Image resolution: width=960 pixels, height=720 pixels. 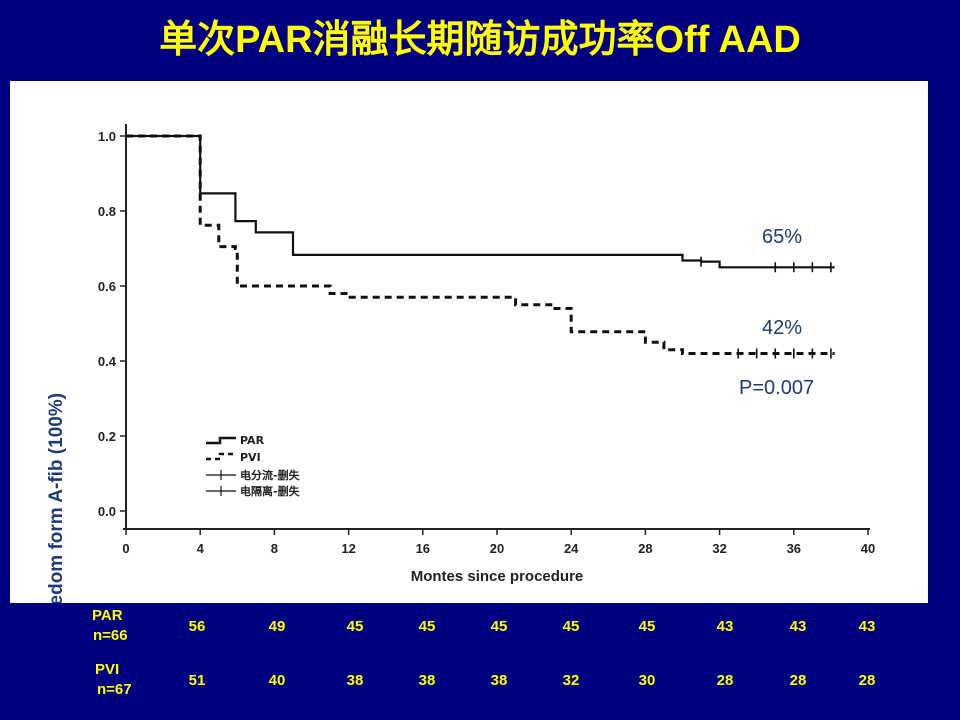 I want to click on x-tick-label: 32, so click(x=719, y=548).